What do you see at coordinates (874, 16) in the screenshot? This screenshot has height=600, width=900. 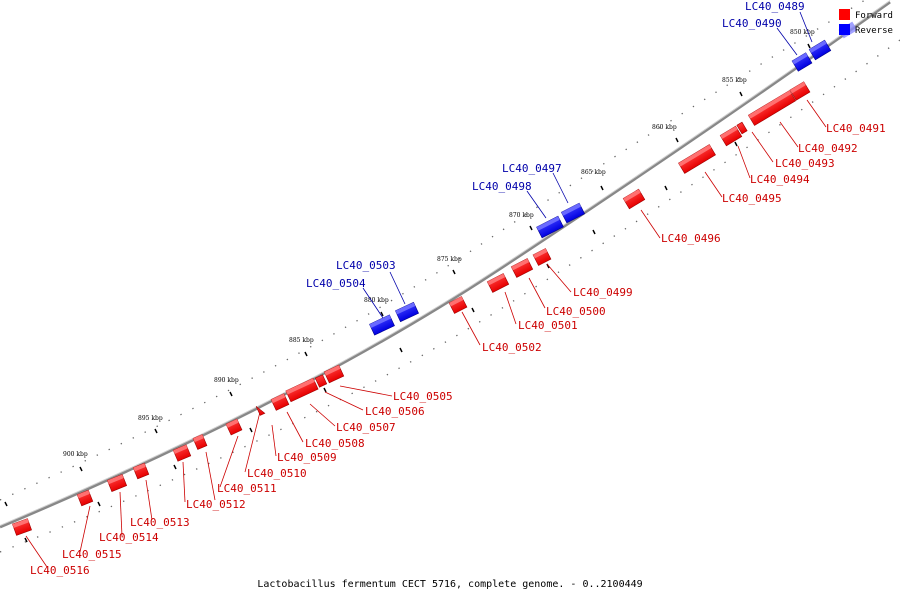 I see `legend-forward-label: Forward` at bounding box center [874, 16].